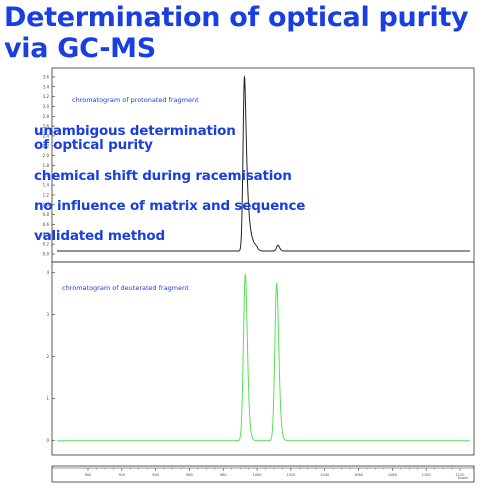 The width and height of the screenshot is (500, 500). Describe the element at coordinates (46, 185) in the screenshot. I see `top-y-tick-label: 1.4` at that location.